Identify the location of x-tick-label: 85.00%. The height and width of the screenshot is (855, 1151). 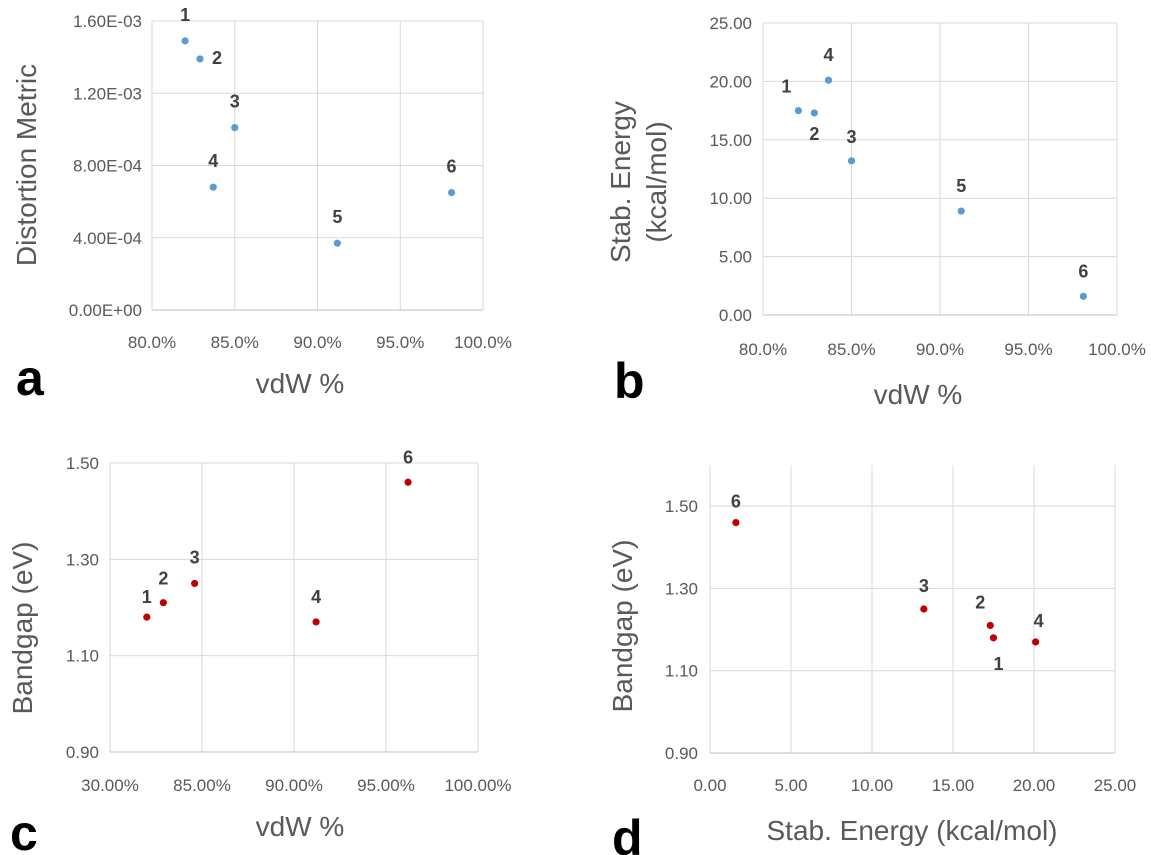
(202, 785).